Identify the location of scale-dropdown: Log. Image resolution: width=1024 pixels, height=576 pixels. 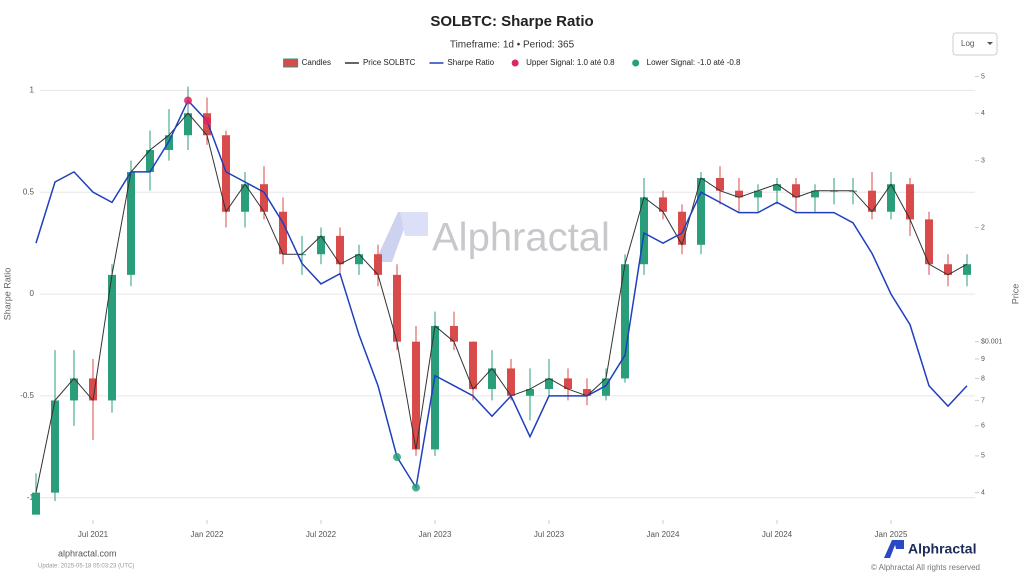
(975, 44).